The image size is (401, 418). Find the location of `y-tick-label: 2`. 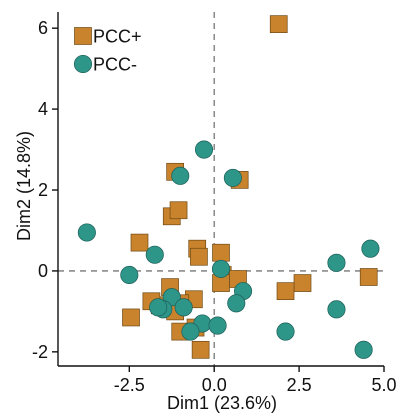

y-tick-label: 2 is located at coordinates (43, 190).